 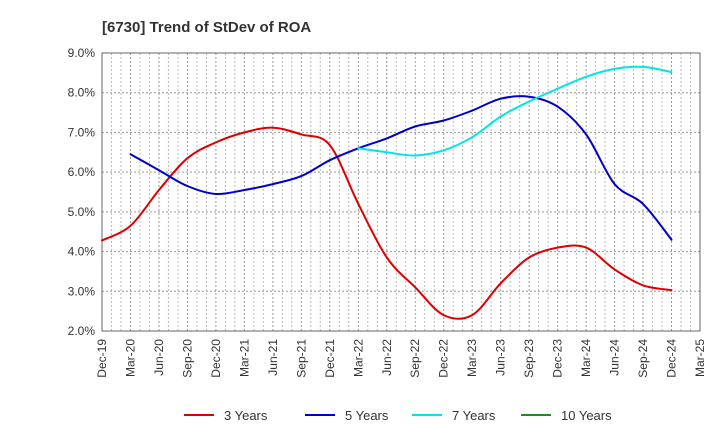 I want to click on legend-label: 5 Years, so click(x=367, y=415).